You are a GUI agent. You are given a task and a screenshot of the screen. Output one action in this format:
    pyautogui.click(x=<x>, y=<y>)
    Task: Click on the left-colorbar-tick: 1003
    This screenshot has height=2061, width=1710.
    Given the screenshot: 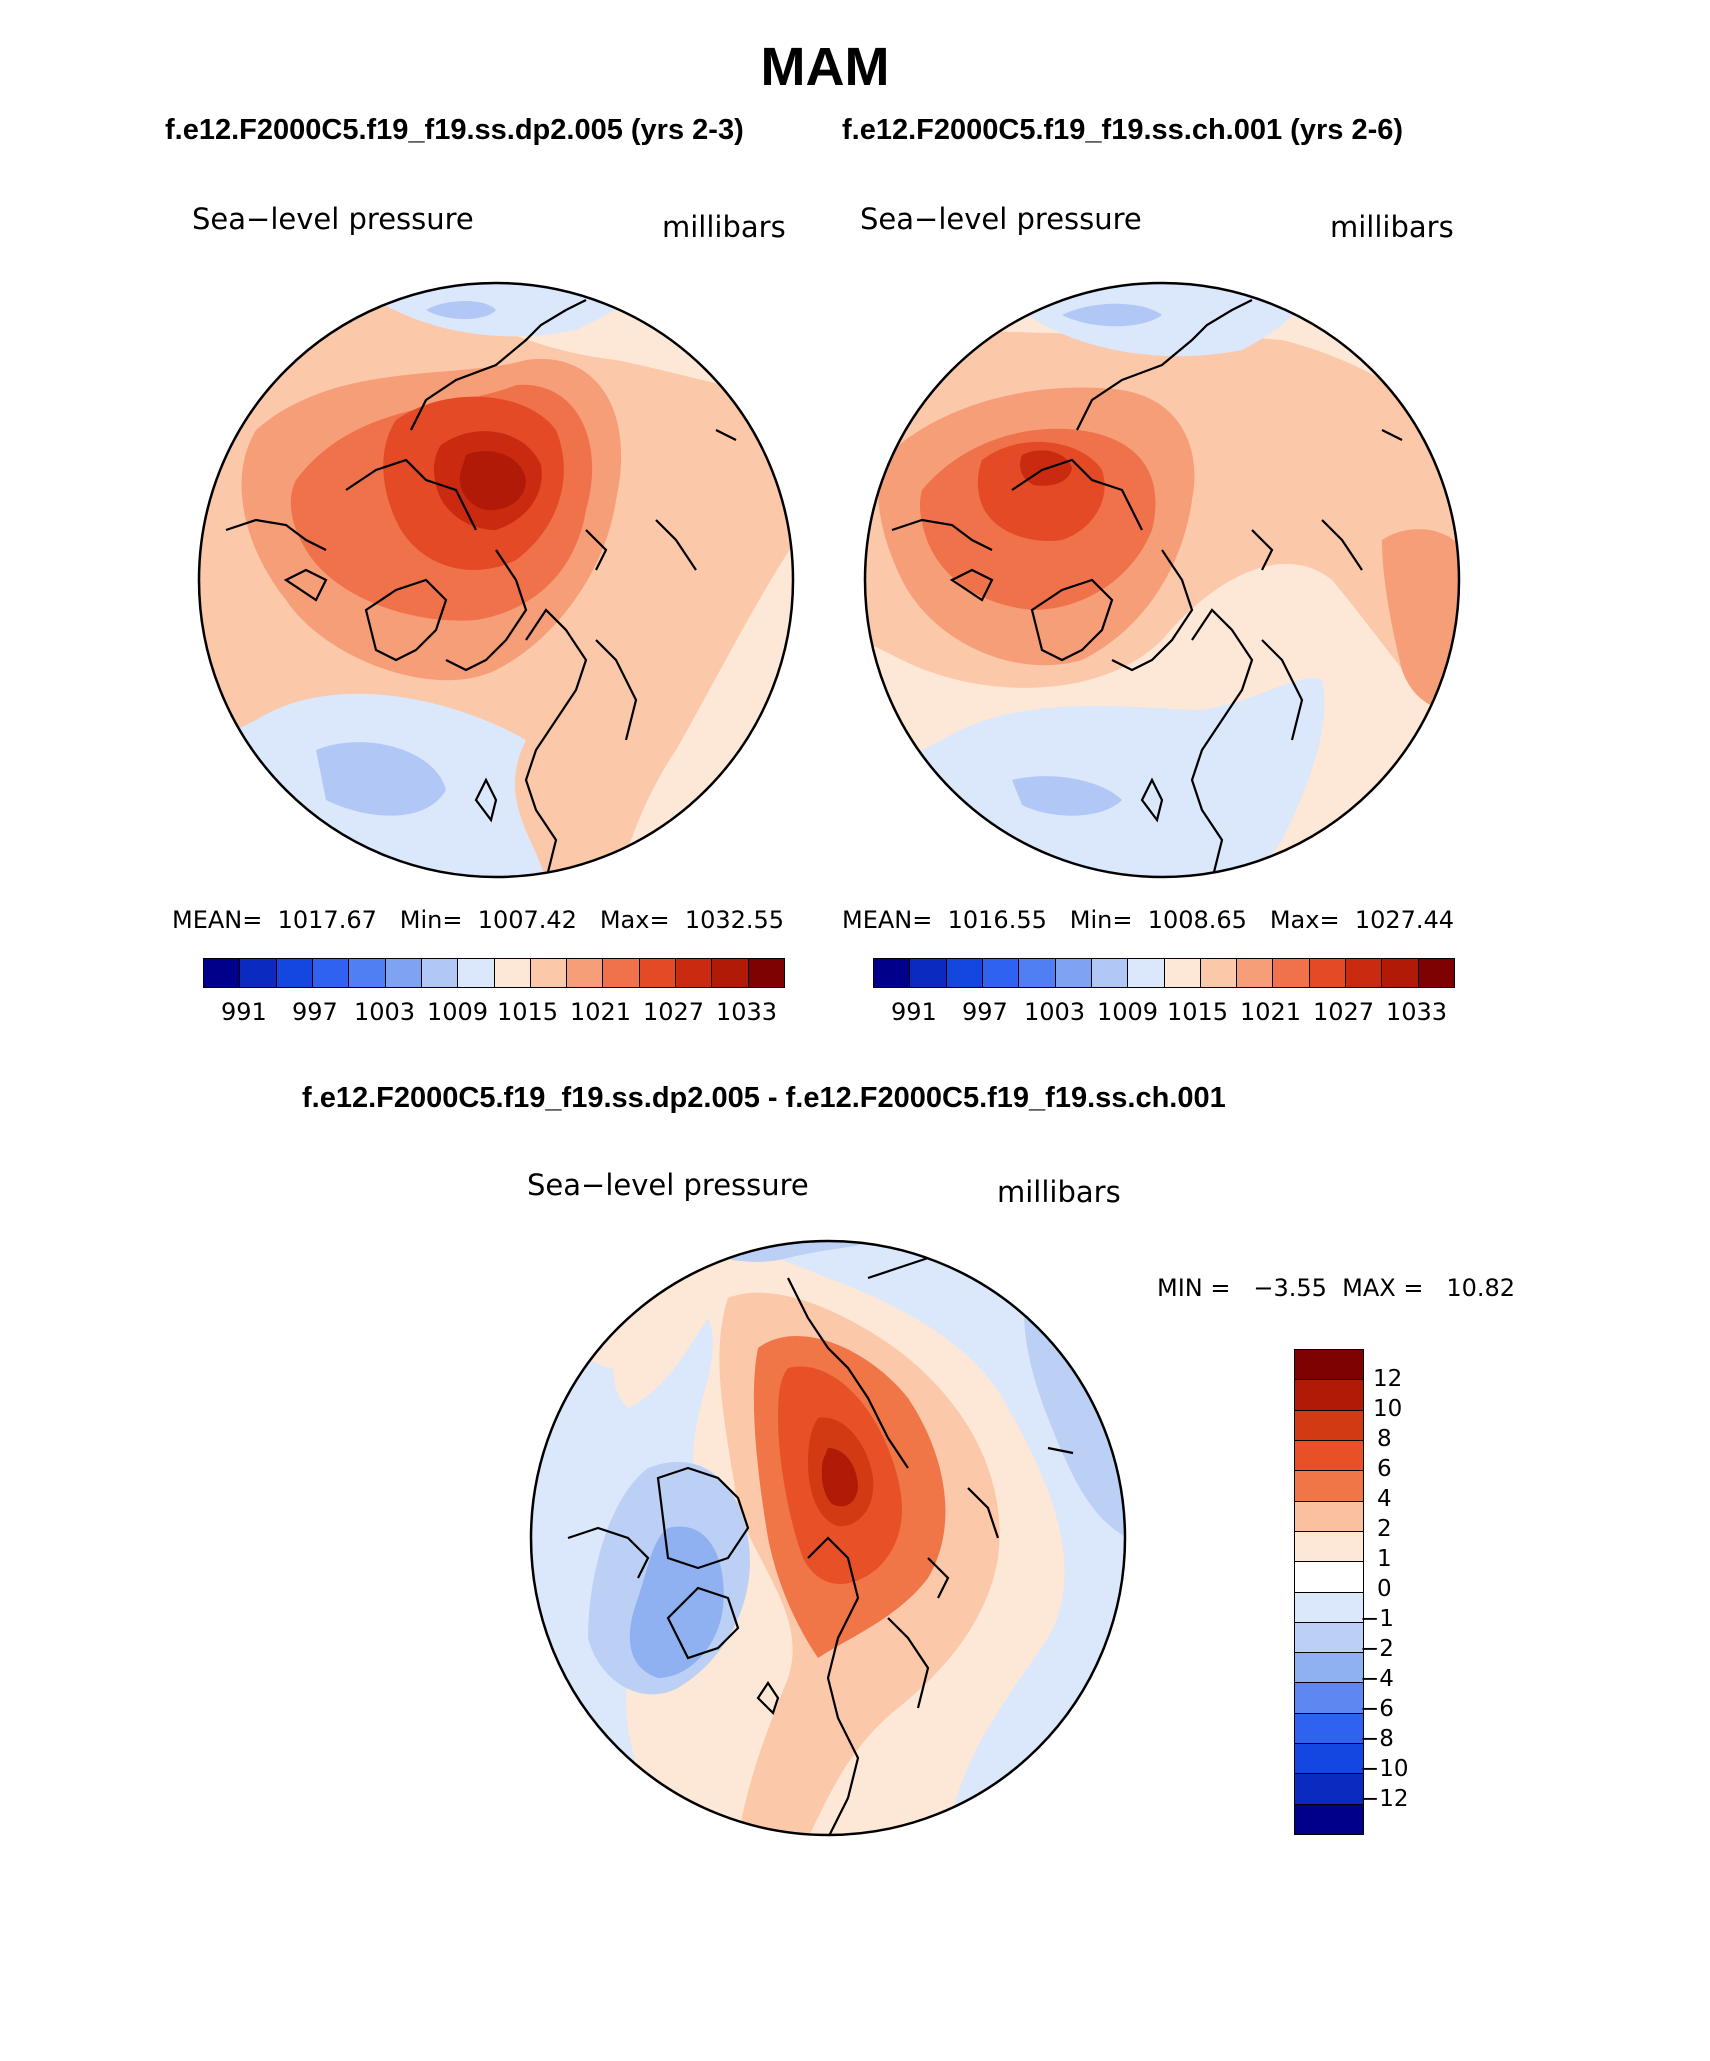 What is the action you would take?
    pyautogui.click(x=385, y=1012)
    